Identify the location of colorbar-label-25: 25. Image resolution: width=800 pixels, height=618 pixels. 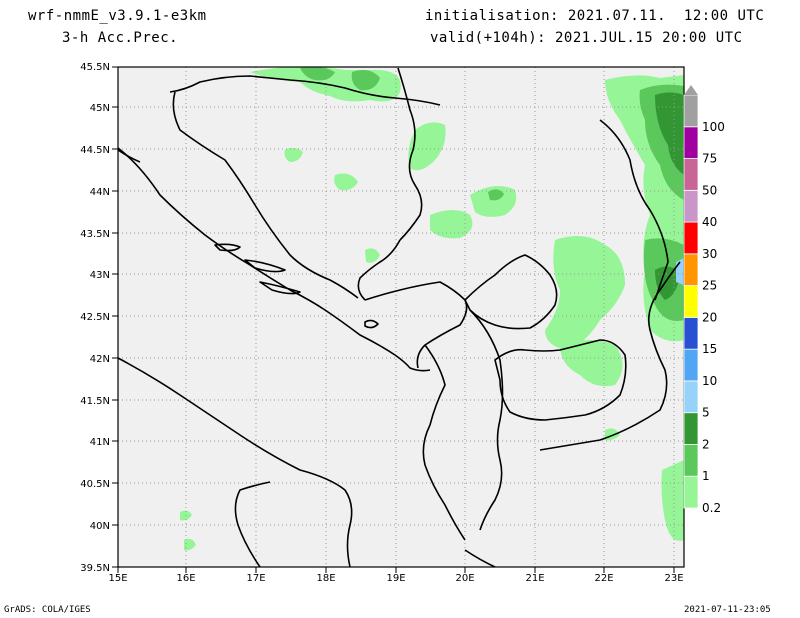
(709, 286).